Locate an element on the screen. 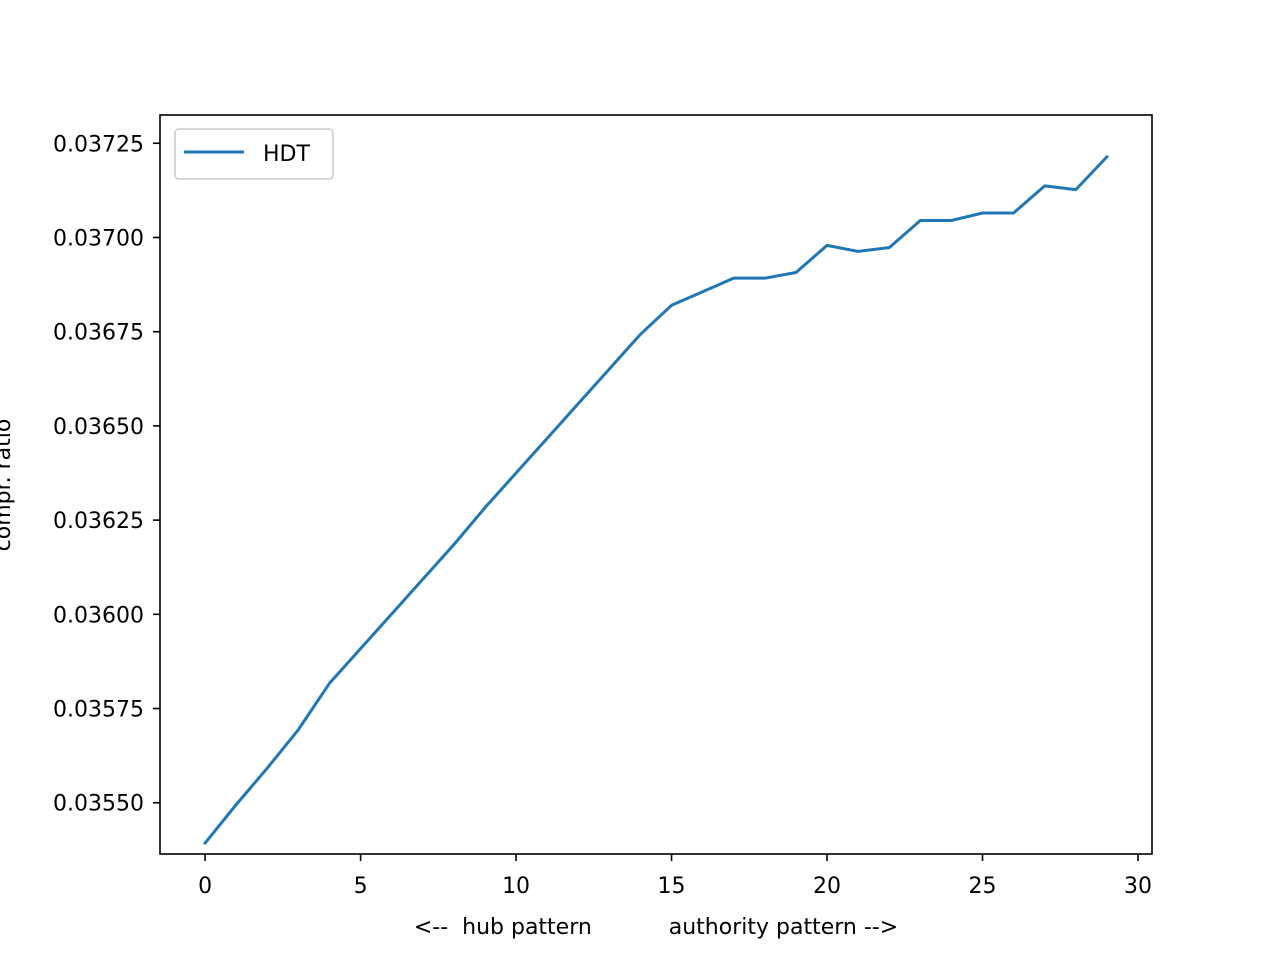 This screenshot has width=1280, height=960. y-tick-label: 0.03550 is located at coordinates (98, 804).